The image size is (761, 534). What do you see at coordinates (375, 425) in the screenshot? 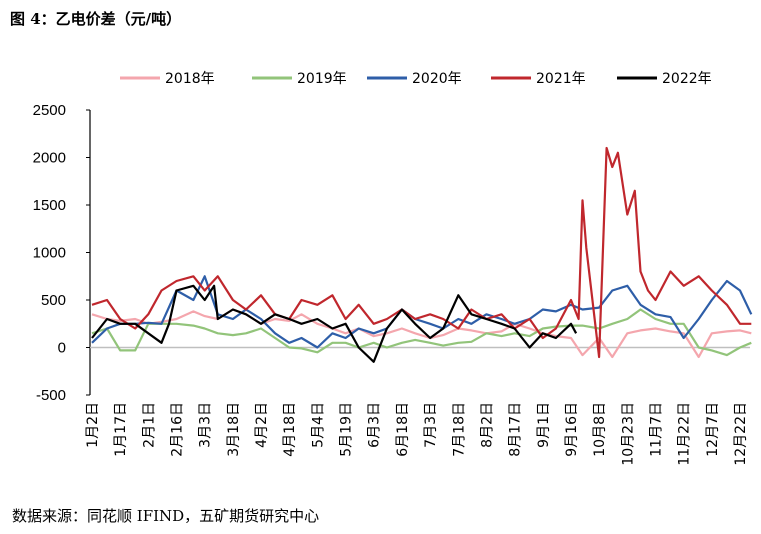
I see `x-tick-label: 6月3日` at bounding box center [375, 425].